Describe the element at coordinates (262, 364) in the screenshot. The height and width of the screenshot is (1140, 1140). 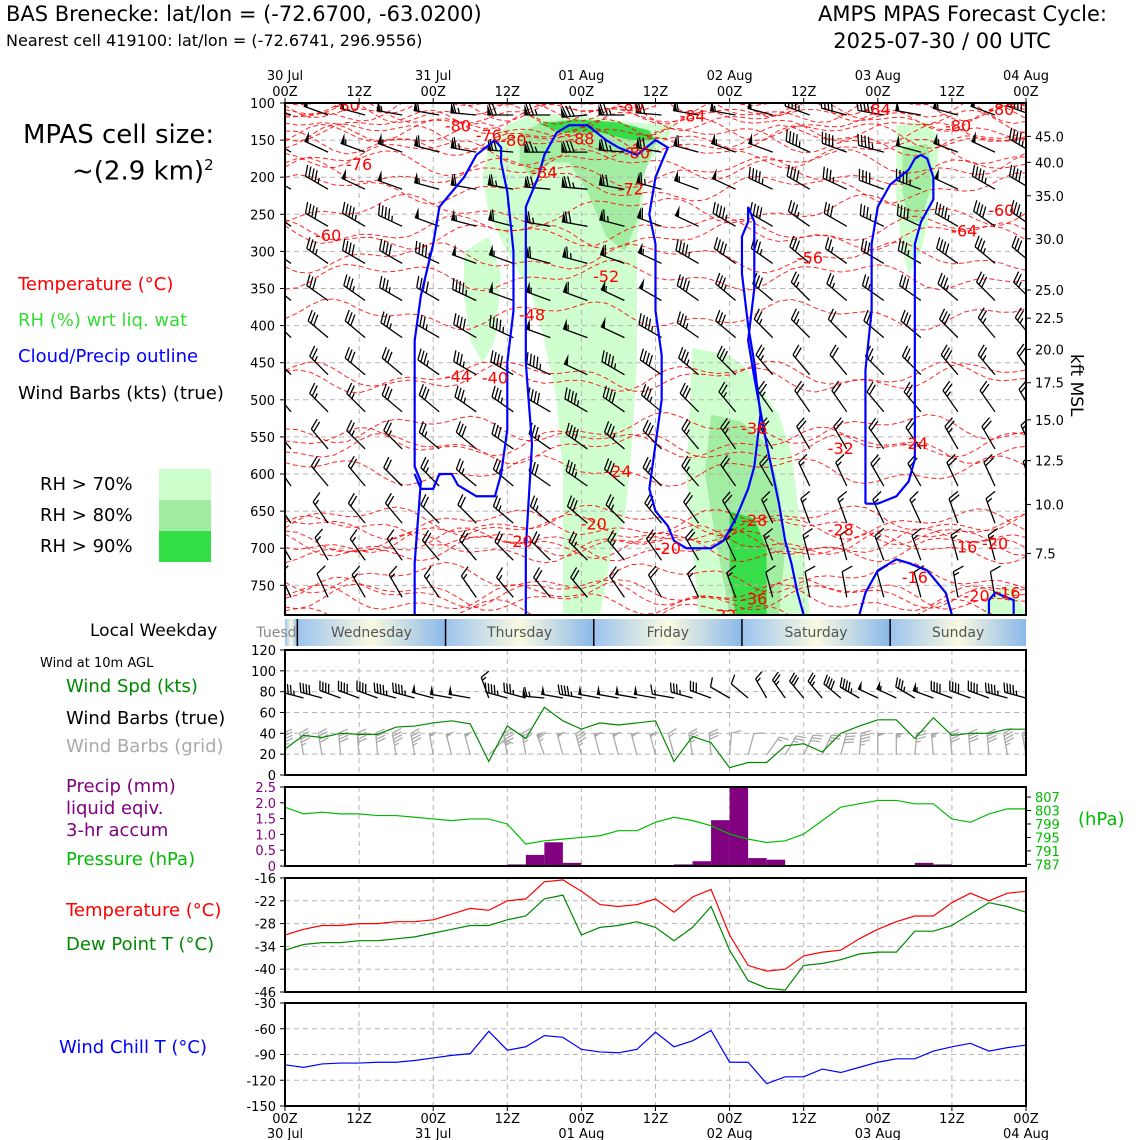
I see `pressure-axis-label: 450` at that location.